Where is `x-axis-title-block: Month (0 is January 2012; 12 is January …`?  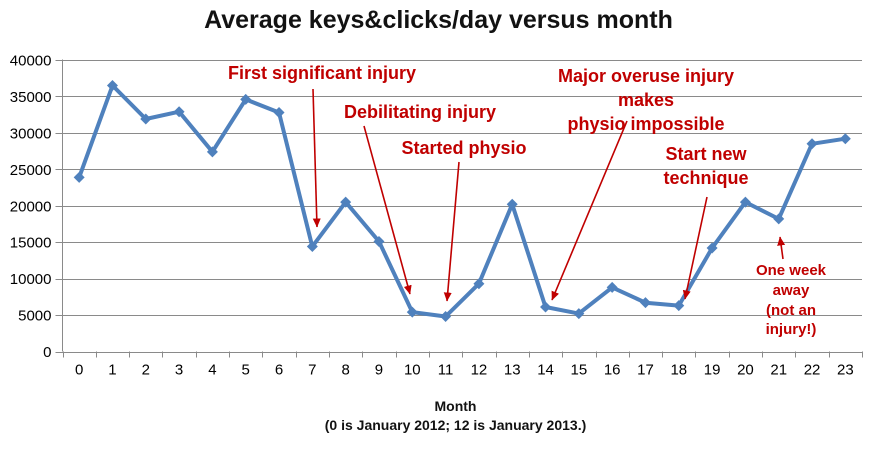 x-axis-title-block: Month (0 is January 2012; 12 is January … is located at coordinates (447, 416).